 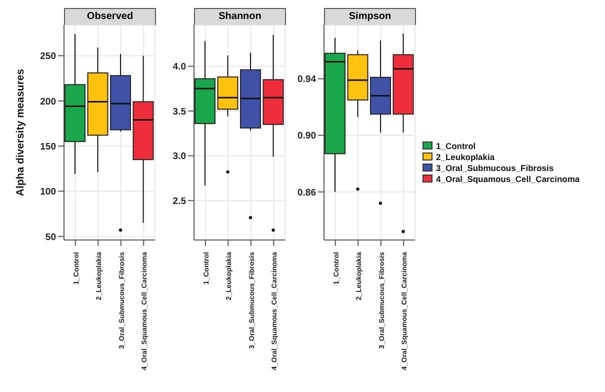 I want to click on legend-label: 2_Leukoplakia, so click(x=465, y=157).